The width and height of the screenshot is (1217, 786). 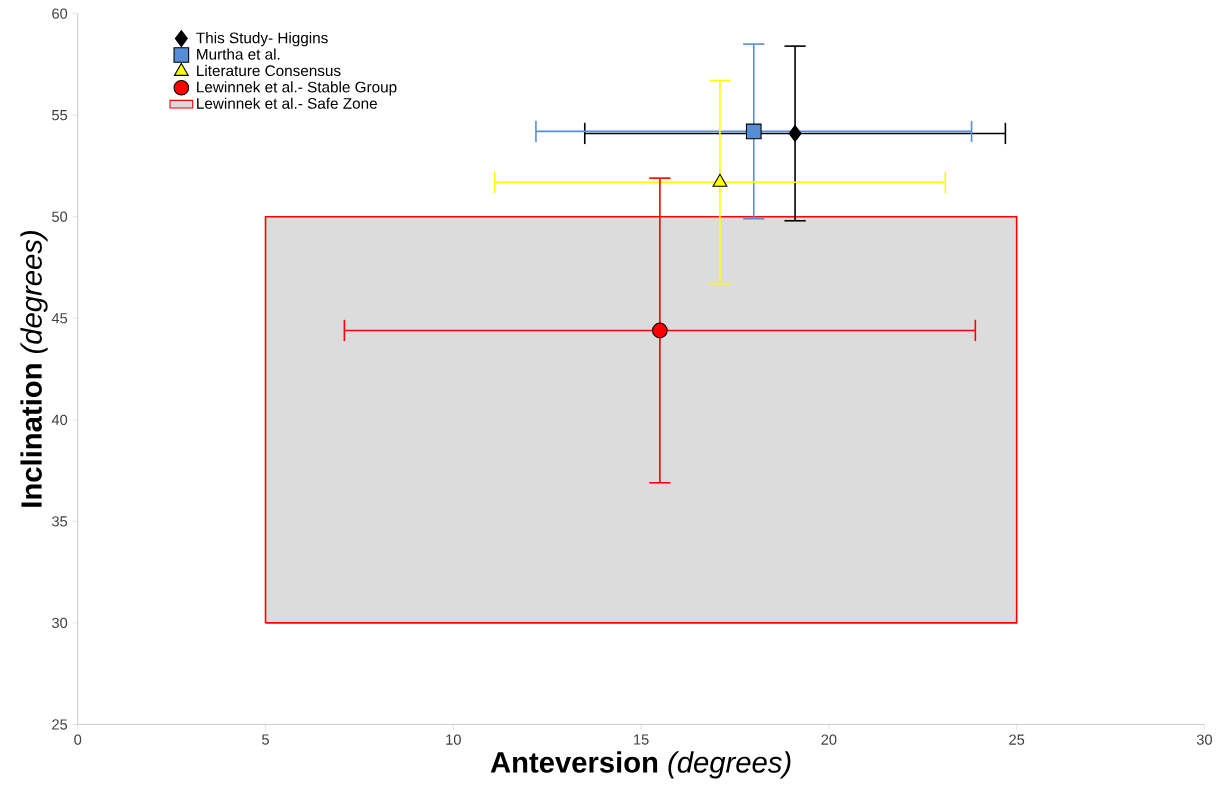 I want to click on legend-label: Lewinnek et al.- Safe Zone, so click(x=287, y=103).